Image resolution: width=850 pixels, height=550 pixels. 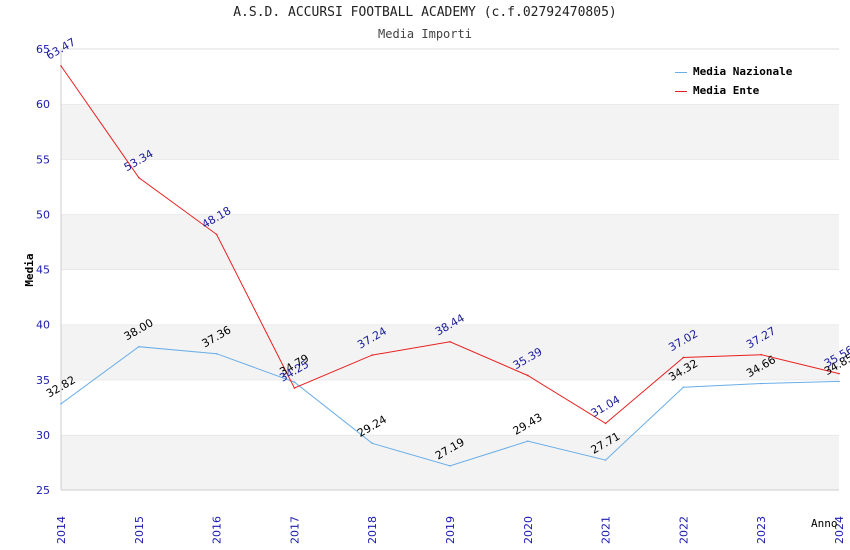 I want to click on y-tick-label: 50, so click(x=43, y=214).